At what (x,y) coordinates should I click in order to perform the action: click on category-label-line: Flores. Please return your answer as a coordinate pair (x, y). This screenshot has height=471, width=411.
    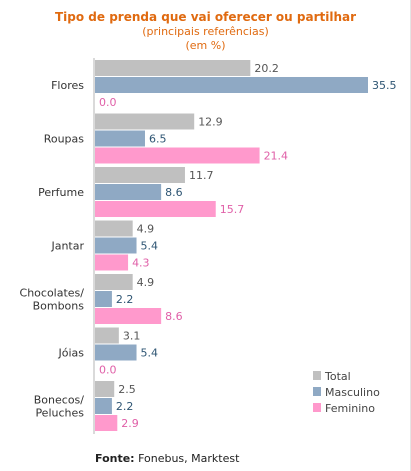
    Looking at the image, I should click on (67, 85).